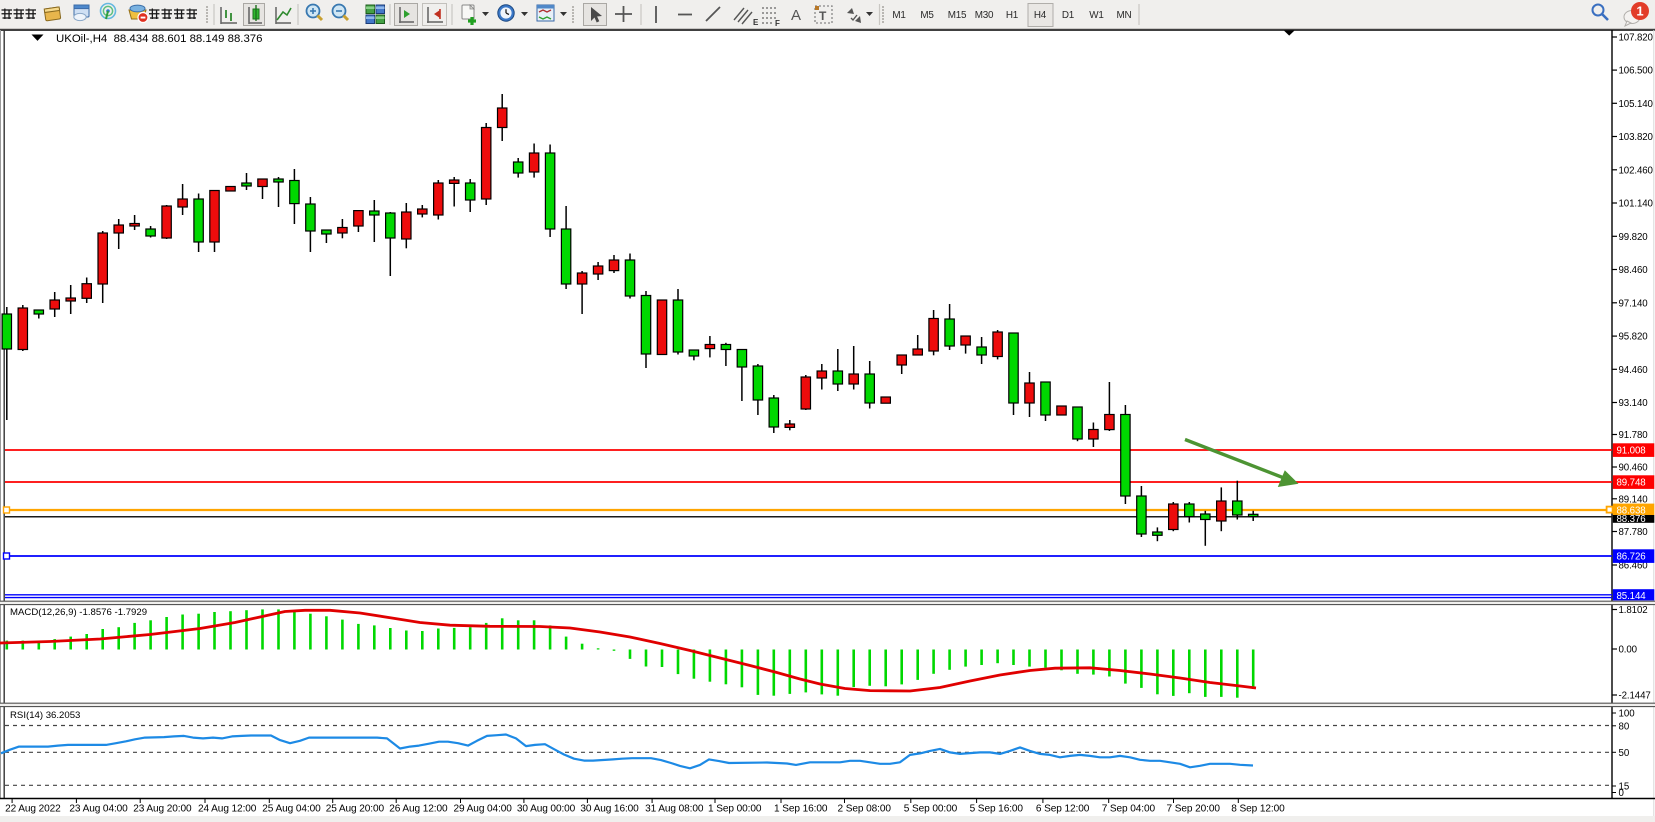 The height and width of the screenshot is (822, 1655). What do you see at coordinates (78, 612) in the screenshot?
I see `svg-text: MACD(12,26,9) -1.8576 -1.7929` at bounding box center [78, 612].